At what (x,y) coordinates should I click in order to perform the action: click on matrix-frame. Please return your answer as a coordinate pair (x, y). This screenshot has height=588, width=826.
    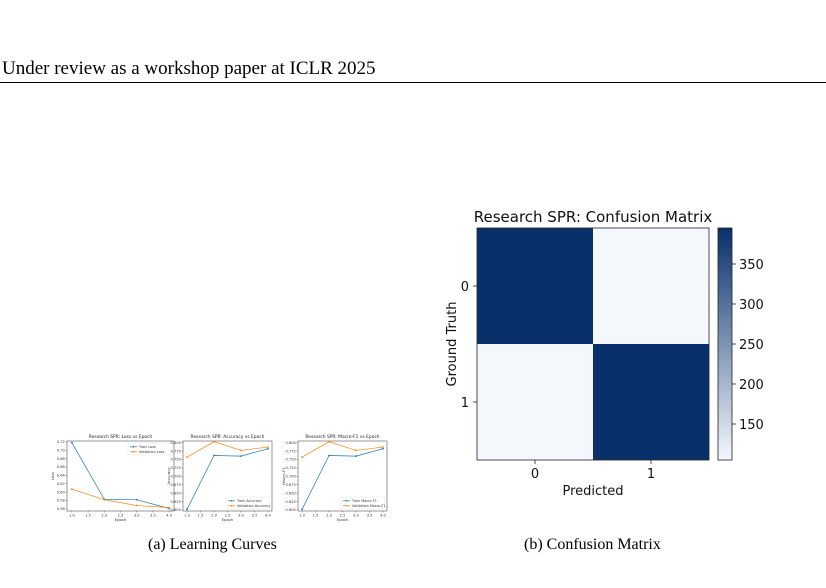
    Looking at the image, I should click on (593, 344).